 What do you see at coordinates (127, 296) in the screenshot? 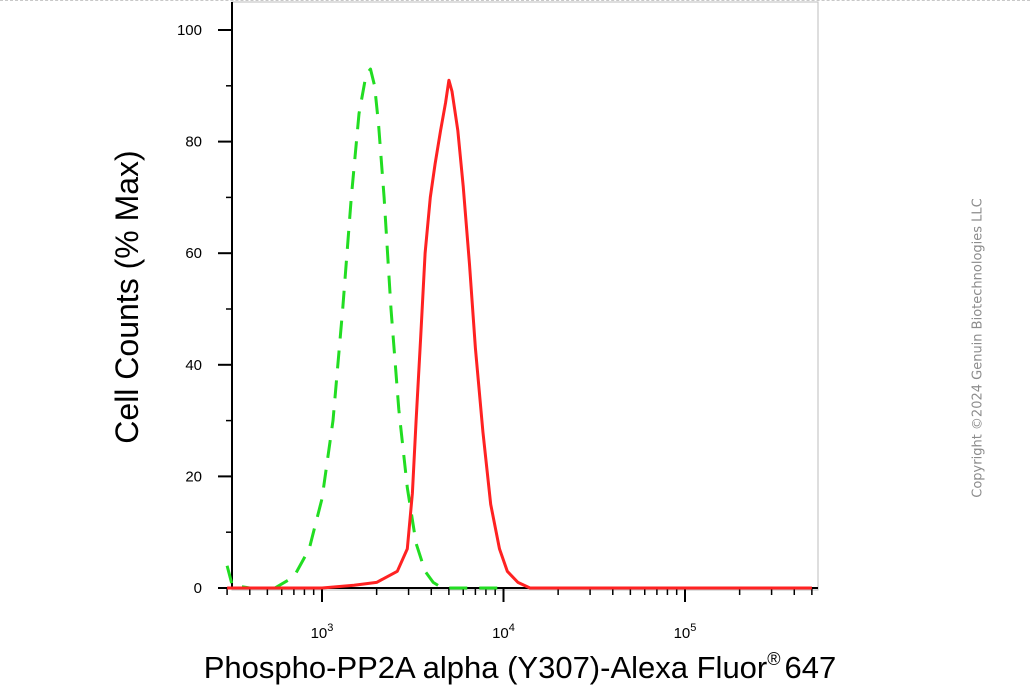
I see `y-axis-title: Cell Counts (% Max)` at bounding box center [127, 296].